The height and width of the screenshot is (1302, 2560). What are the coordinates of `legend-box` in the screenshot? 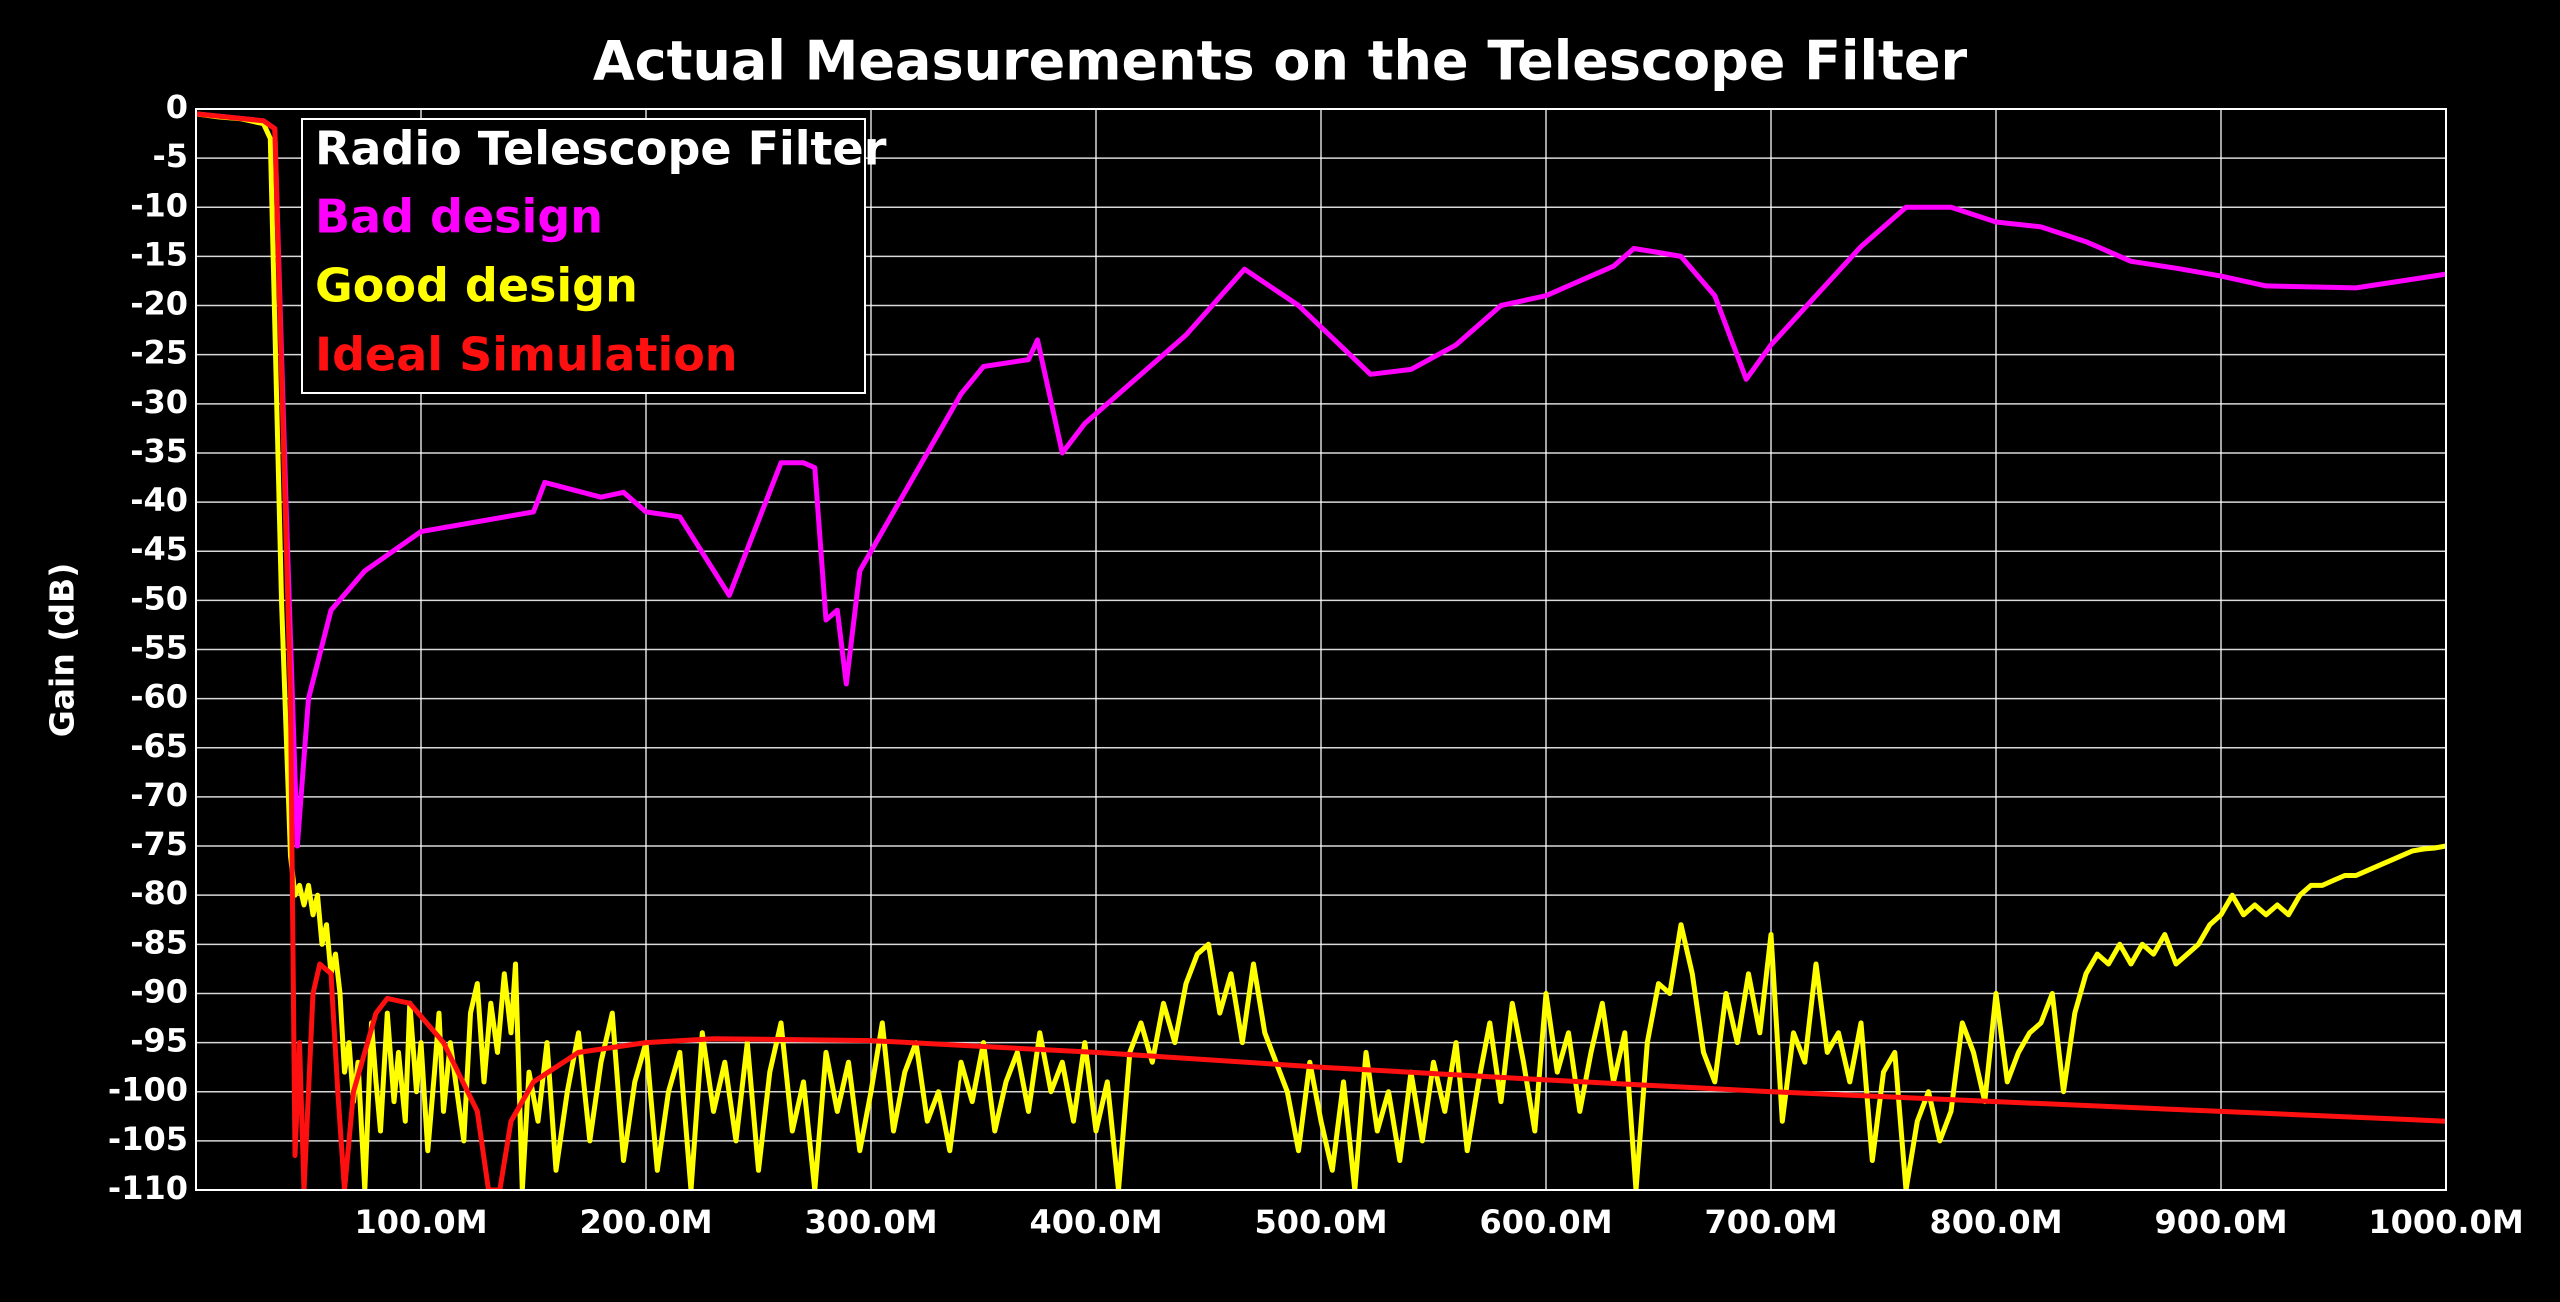 It's located at (583, 256).